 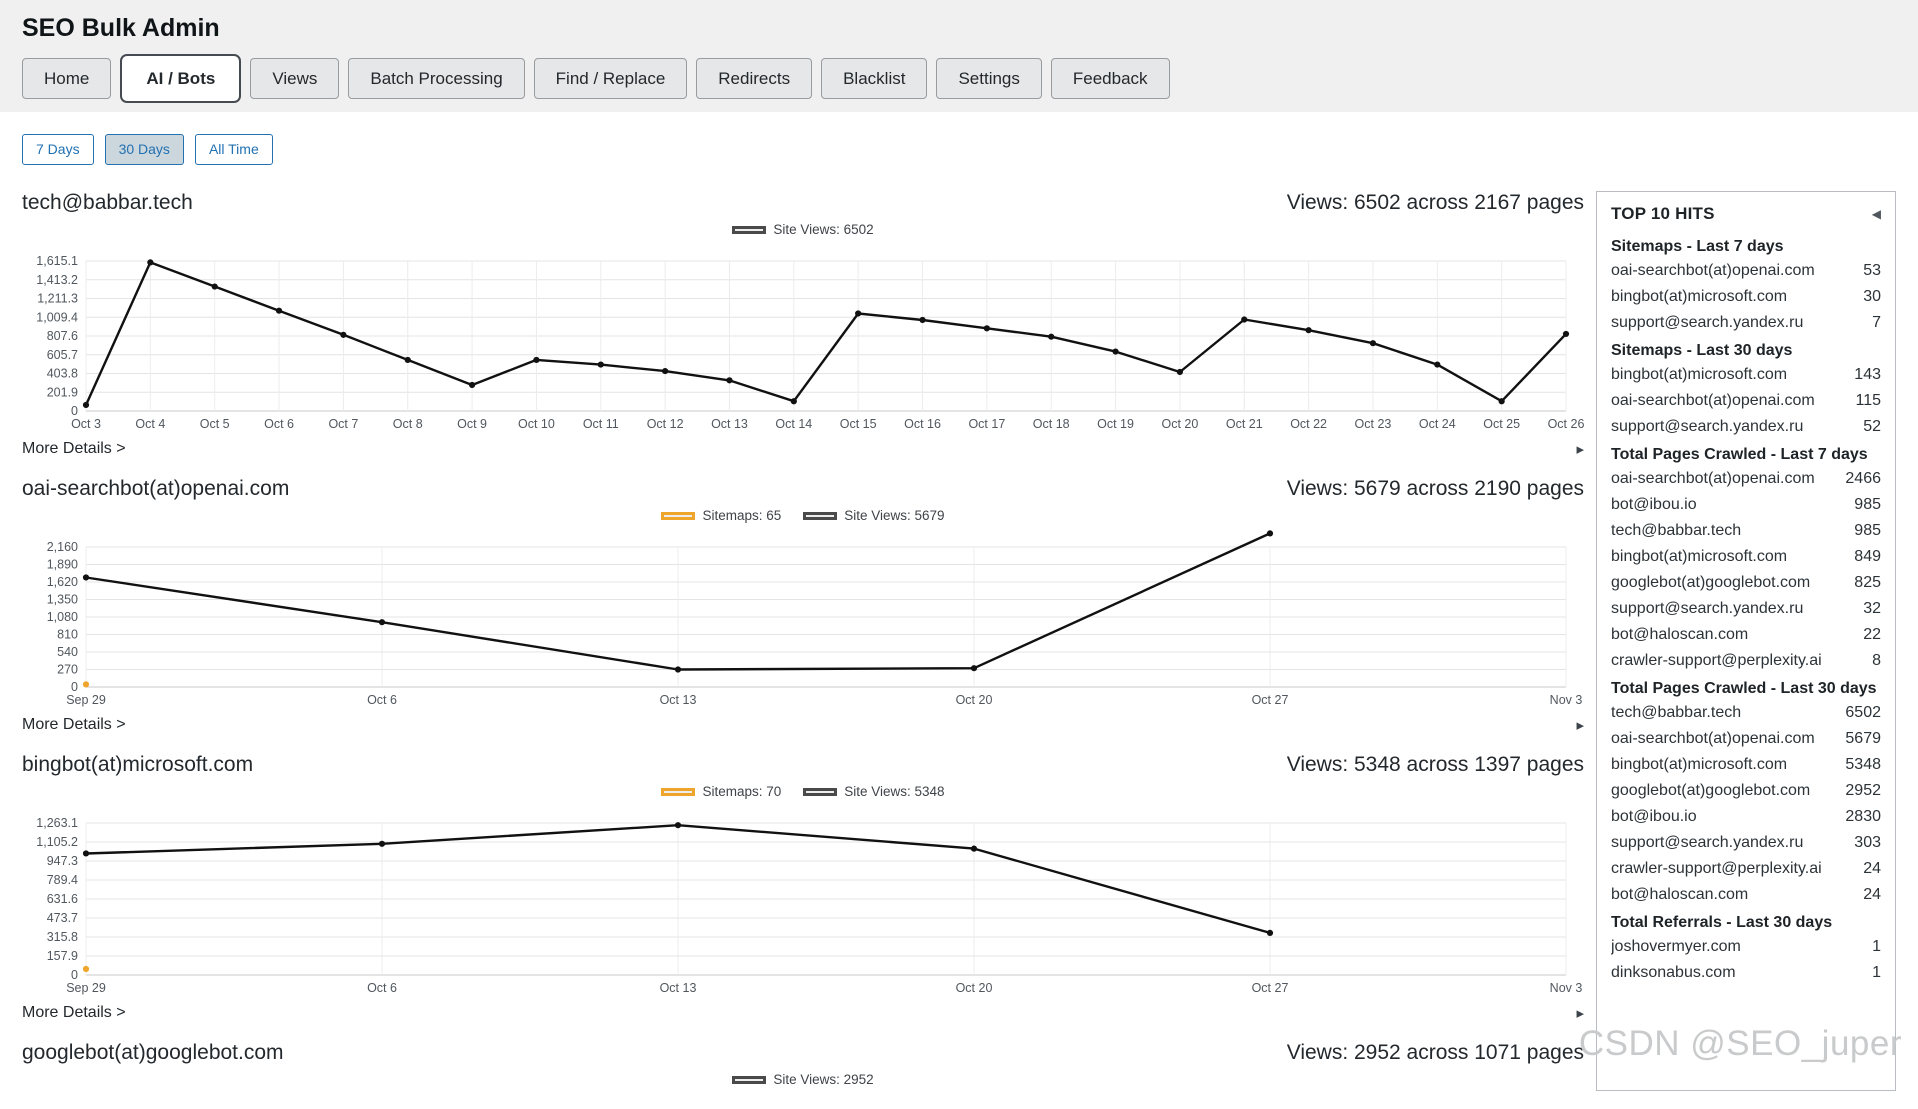 What do you see at coordinates (57, 261) in the screenshot?
I see `svg-text: 1,615.1` at bounding box center [57, 261].